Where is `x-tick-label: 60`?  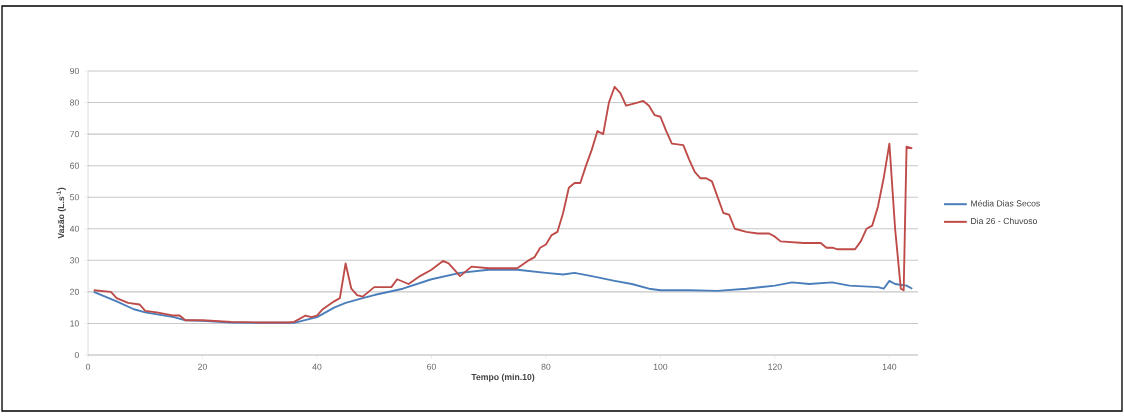 x-tick-label: 60 is located at coordinates (431, 366).